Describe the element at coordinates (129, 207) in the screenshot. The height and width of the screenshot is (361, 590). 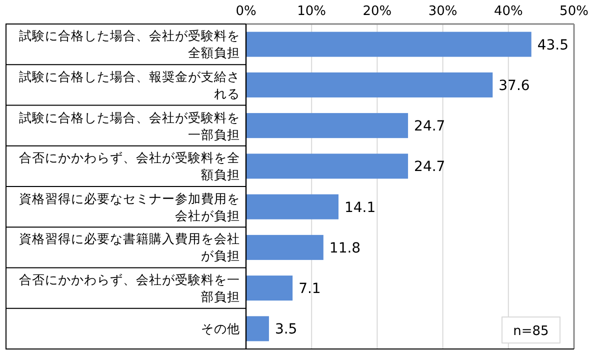
I see `y-tick-label: 資格習得に必要なセミナー参加費用を会社が負担` at that location.